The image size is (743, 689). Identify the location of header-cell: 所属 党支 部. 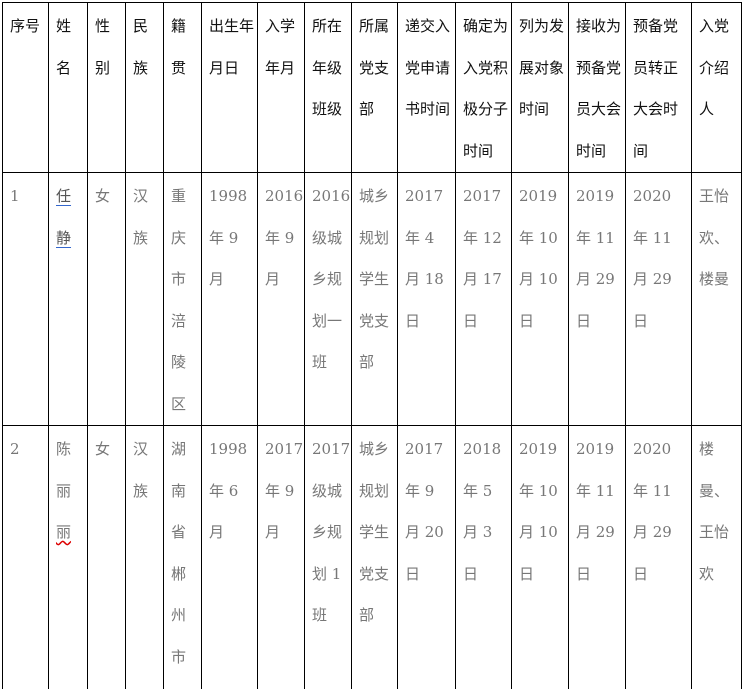
(375, 88).